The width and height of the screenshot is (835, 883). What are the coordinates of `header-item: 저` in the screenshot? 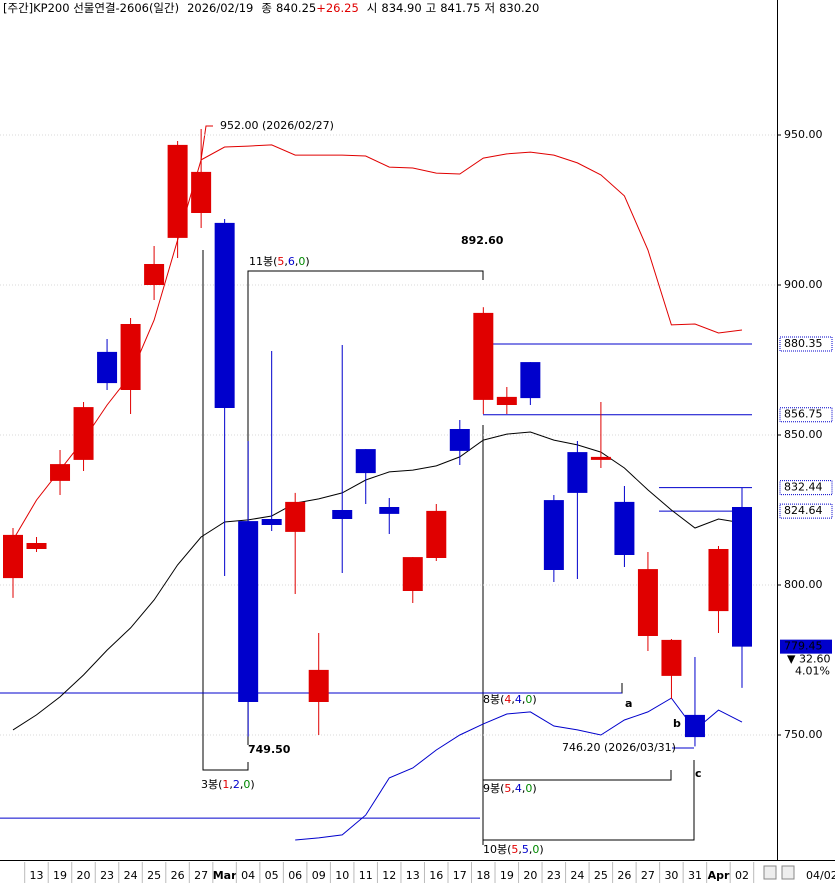 It's located at (489, 8).